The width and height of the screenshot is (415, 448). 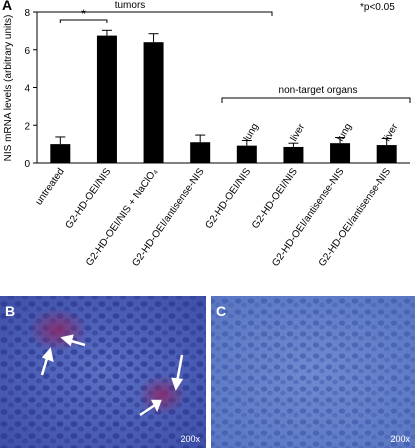 I want to click on note: *p<0.05, so click(x=377, y=7).